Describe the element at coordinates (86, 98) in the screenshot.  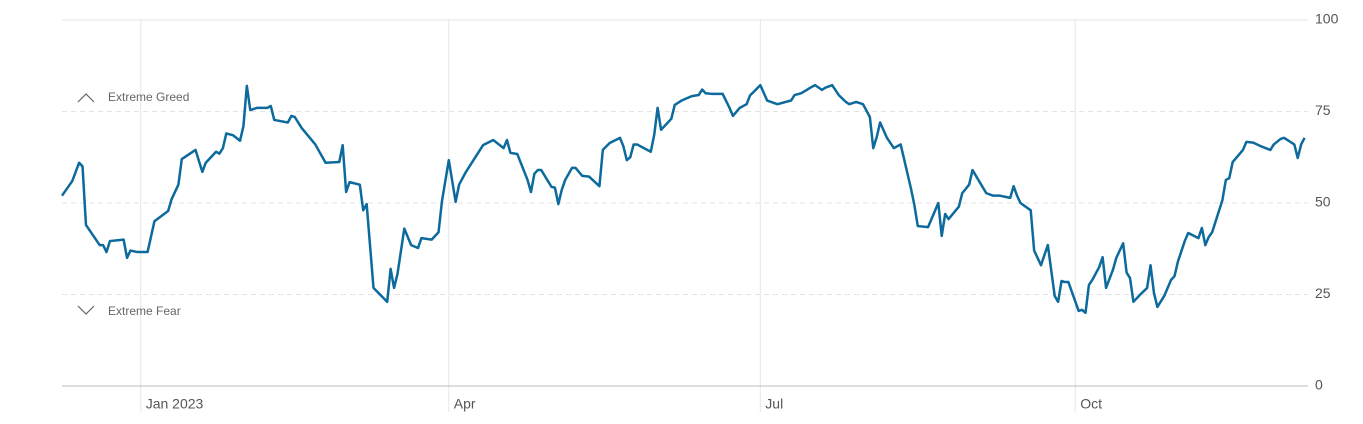
I see `greed-chevron` at that location.